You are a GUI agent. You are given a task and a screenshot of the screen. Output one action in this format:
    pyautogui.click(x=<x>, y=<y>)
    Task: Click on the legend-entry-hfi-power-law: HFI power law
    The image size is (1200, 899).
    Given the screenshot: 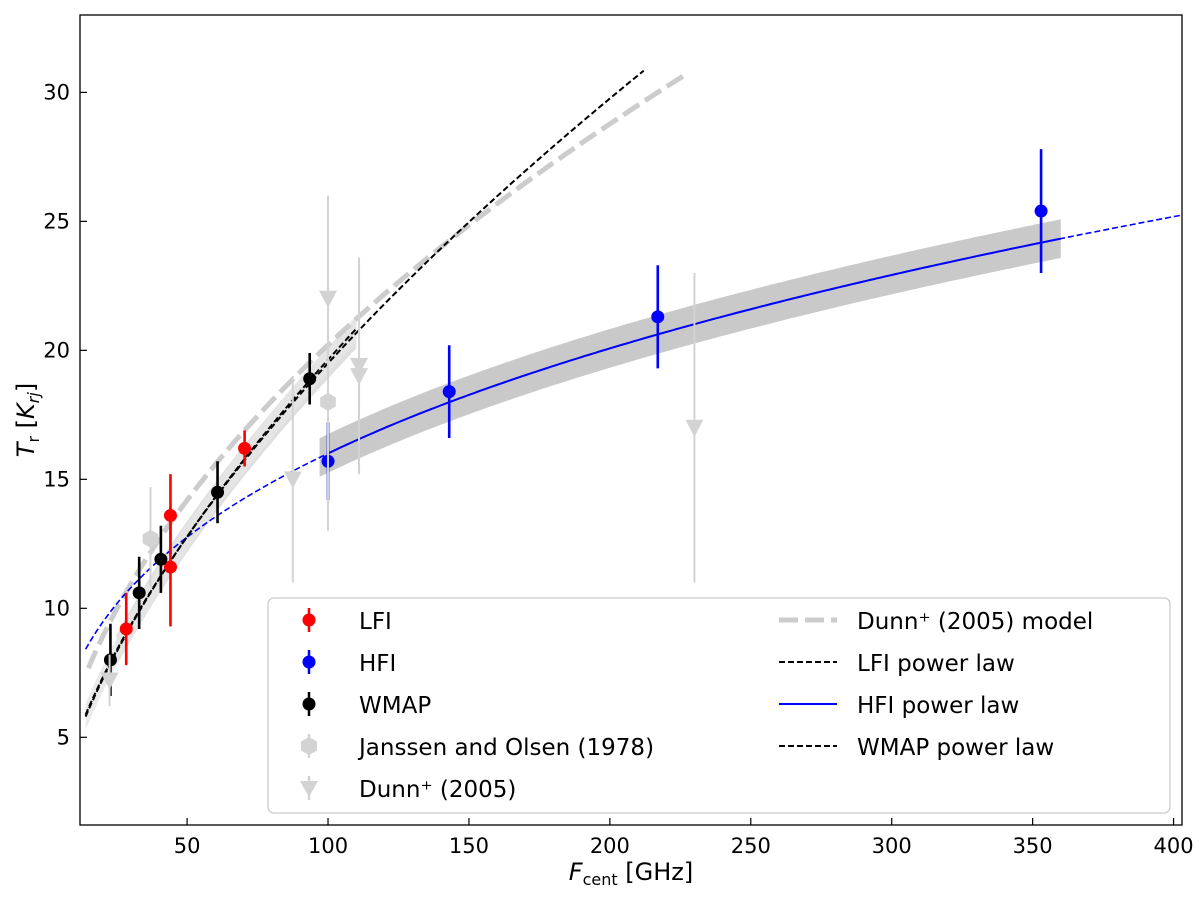 What is the action you would take?
    pyautogui.click(x=899, y=706)
    